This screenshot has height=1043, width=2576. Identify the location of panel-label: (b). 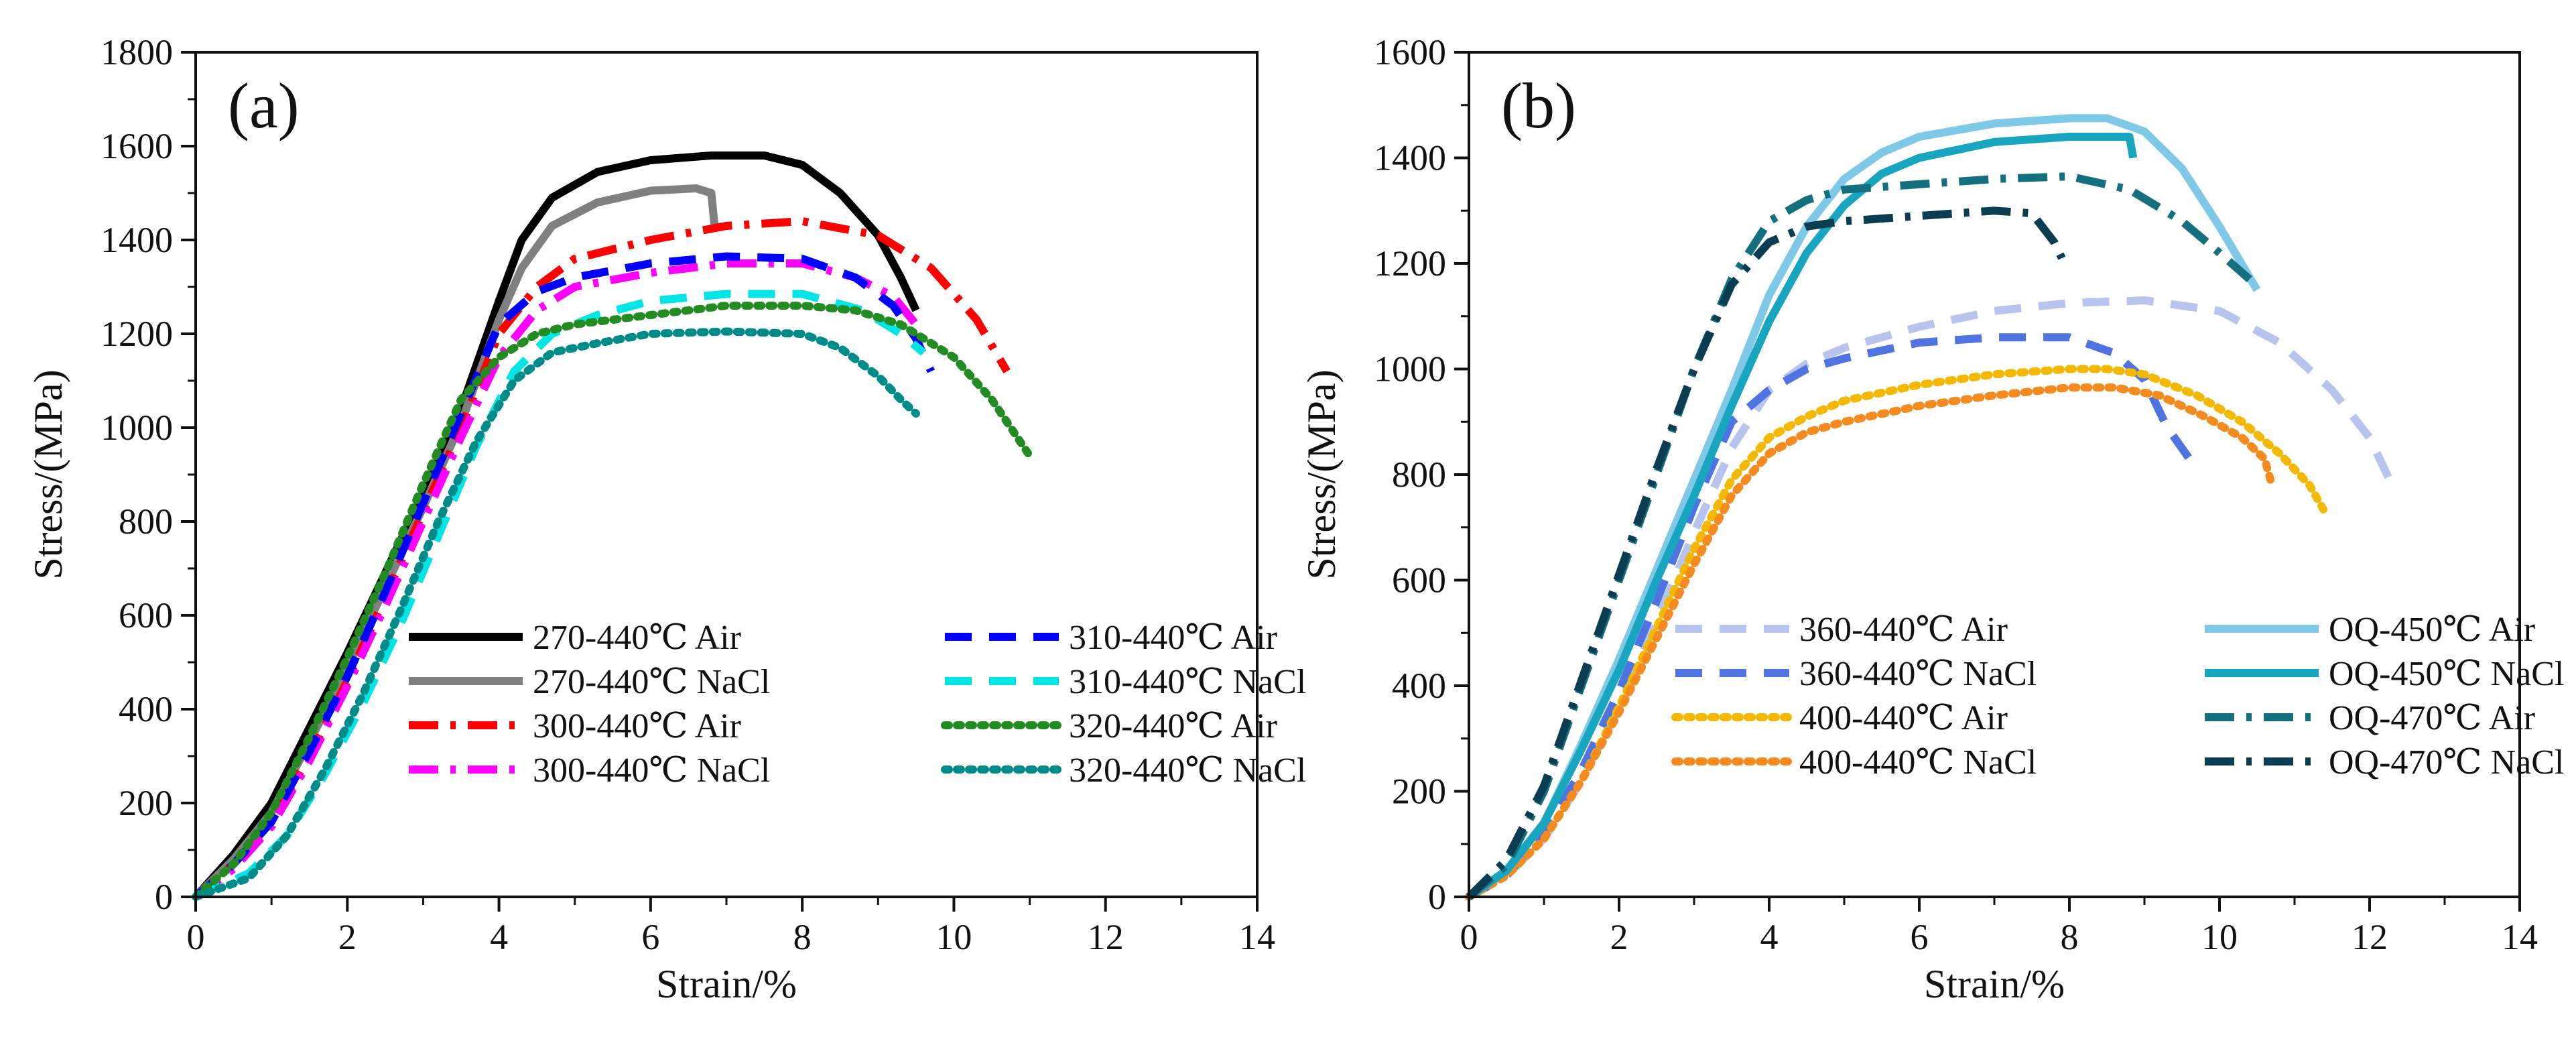
(1538, 105).